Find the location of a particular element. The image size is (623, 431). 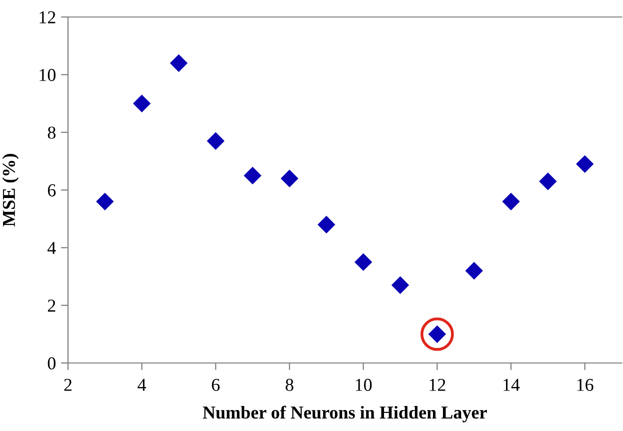

y-tick-label: 12 is located at coordinates (48, 17).